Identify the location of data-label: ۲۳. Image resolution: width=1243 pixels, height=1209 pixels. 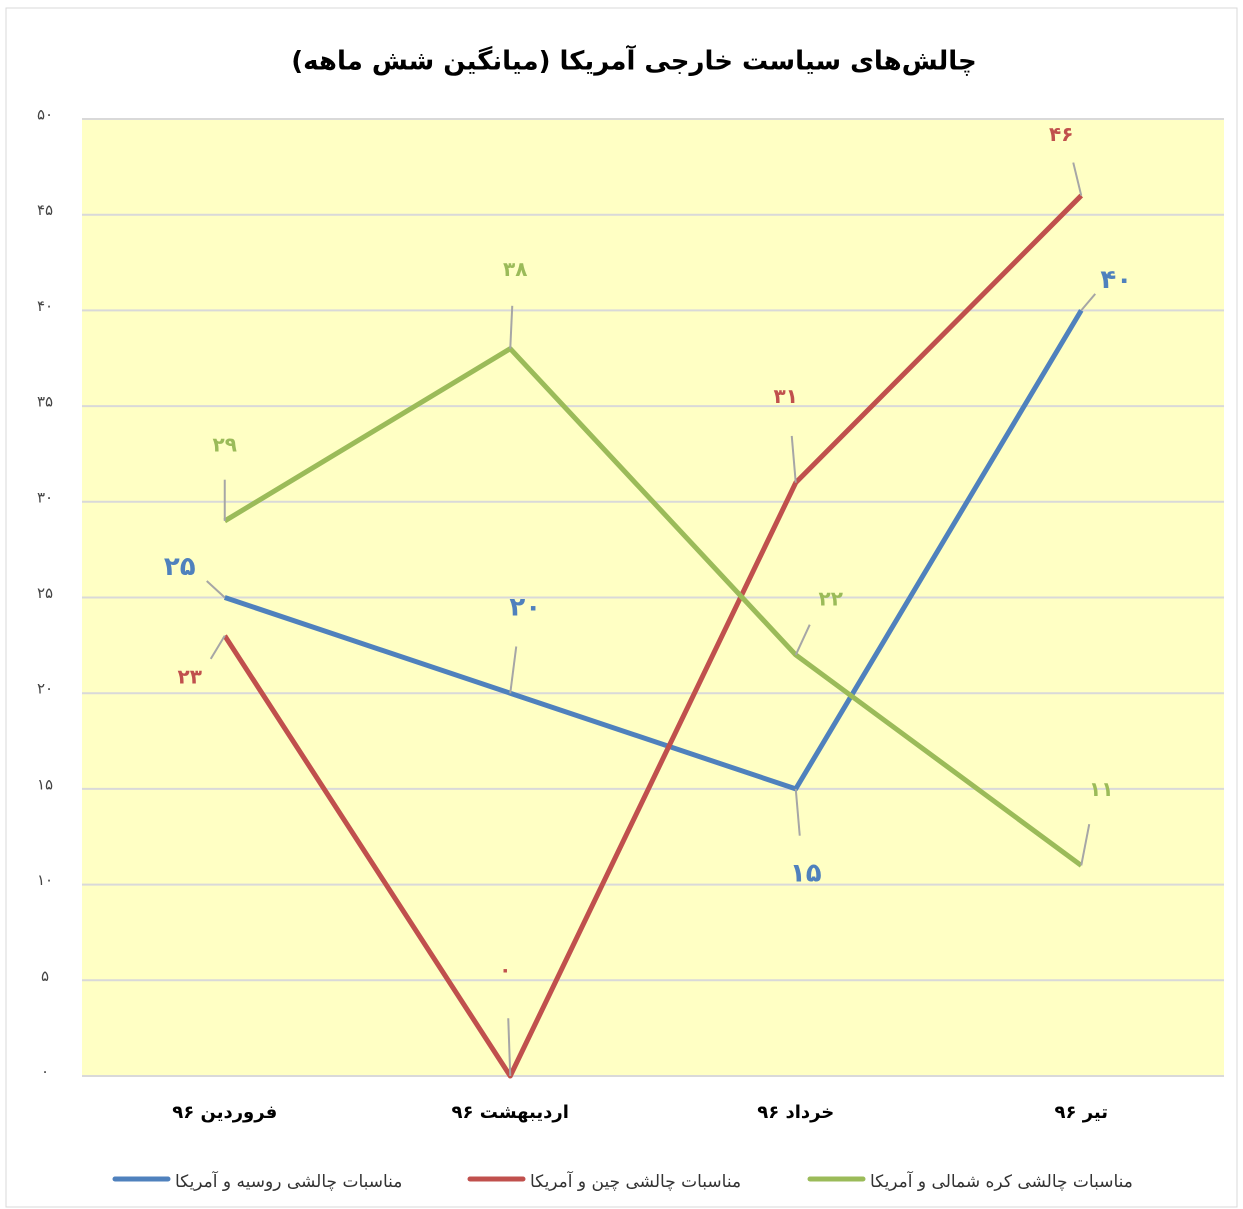
(190, 676).